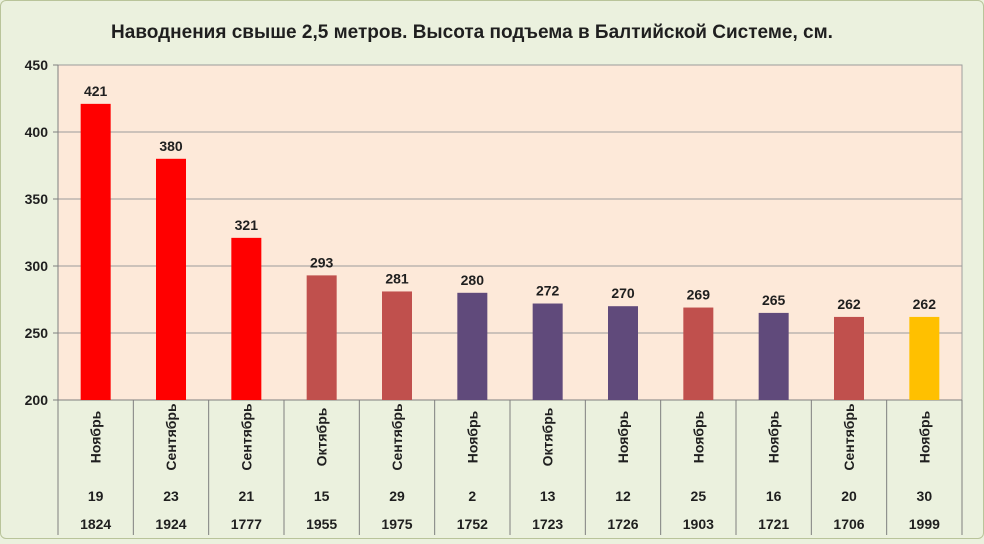 This screenshot has width=984, height=544. I want to click on year-label: 1726, so click(622, 524).